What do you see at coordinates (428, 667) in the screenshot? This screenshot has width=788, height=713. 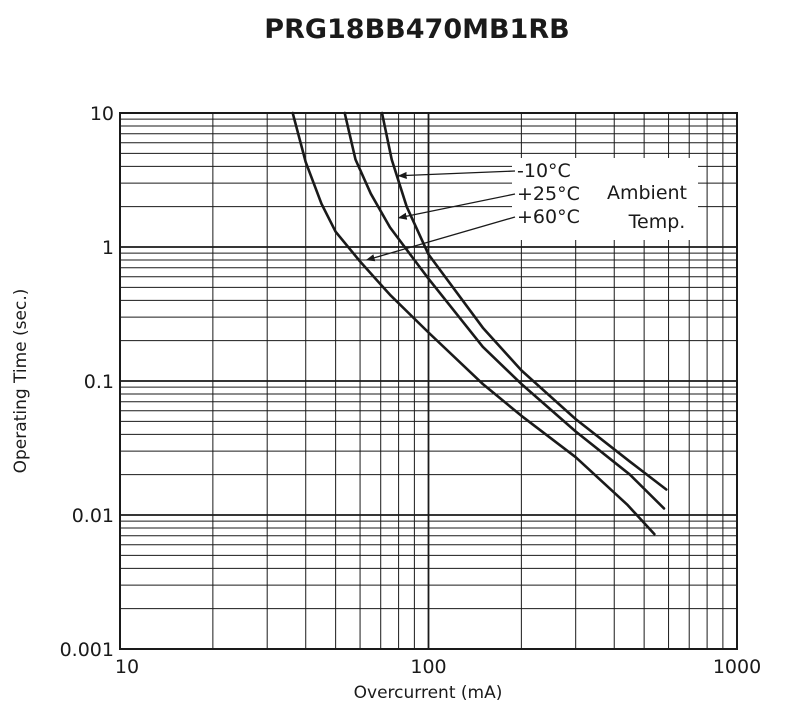 I see `x-tick-label: 100` at bounding box center [428, 667].